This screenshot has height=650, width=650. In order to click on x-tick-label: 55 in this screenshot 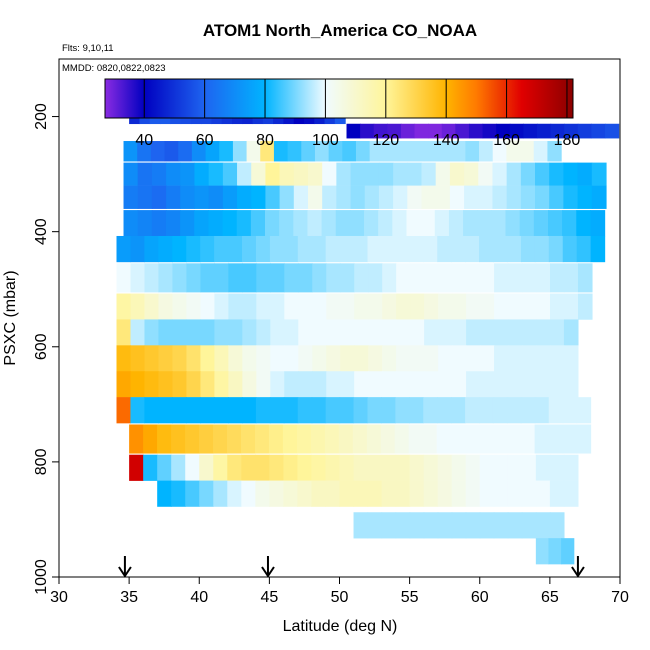, I will do `click(410, 597)`.